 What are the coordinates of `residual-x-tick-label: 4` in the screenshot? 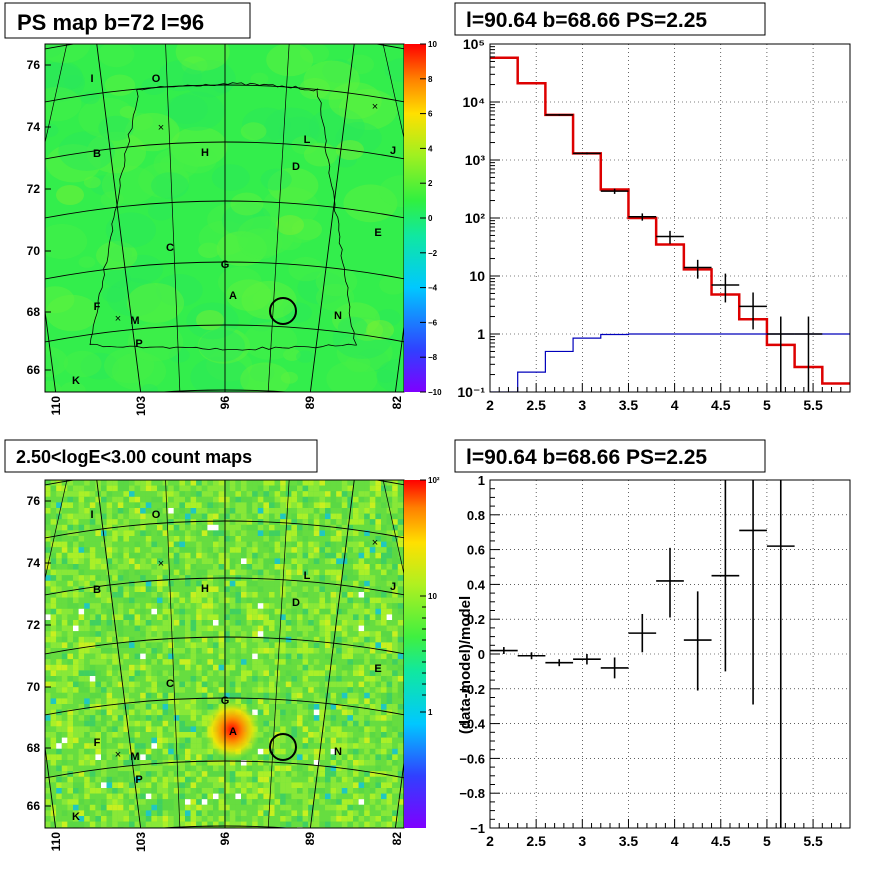 It's located at (675, 841).